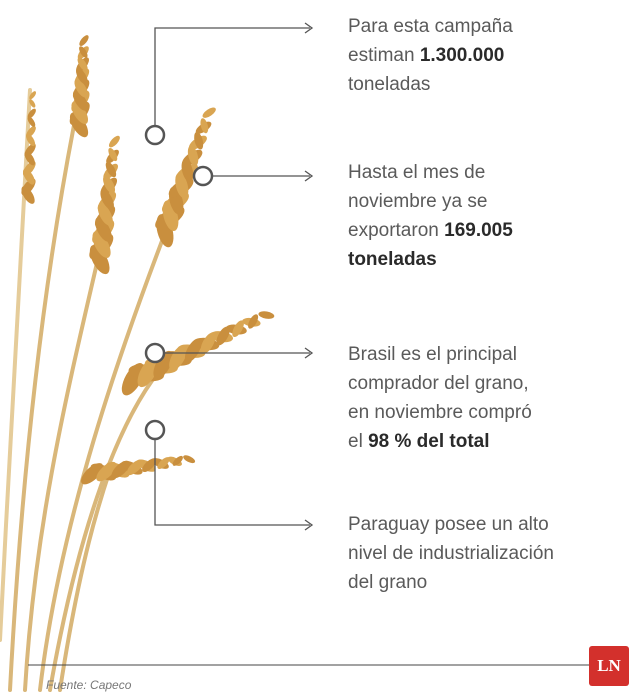 The image size is (633, 695). I want to click on text-line: exportaron 169.005, so click(430, 230).